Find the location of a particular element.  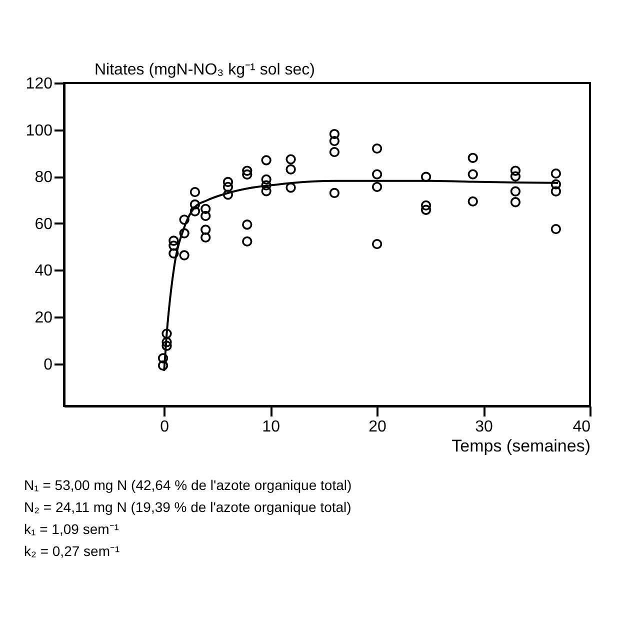

x-axis-title: Temps (semaines) is located at coordinates (521, 446).